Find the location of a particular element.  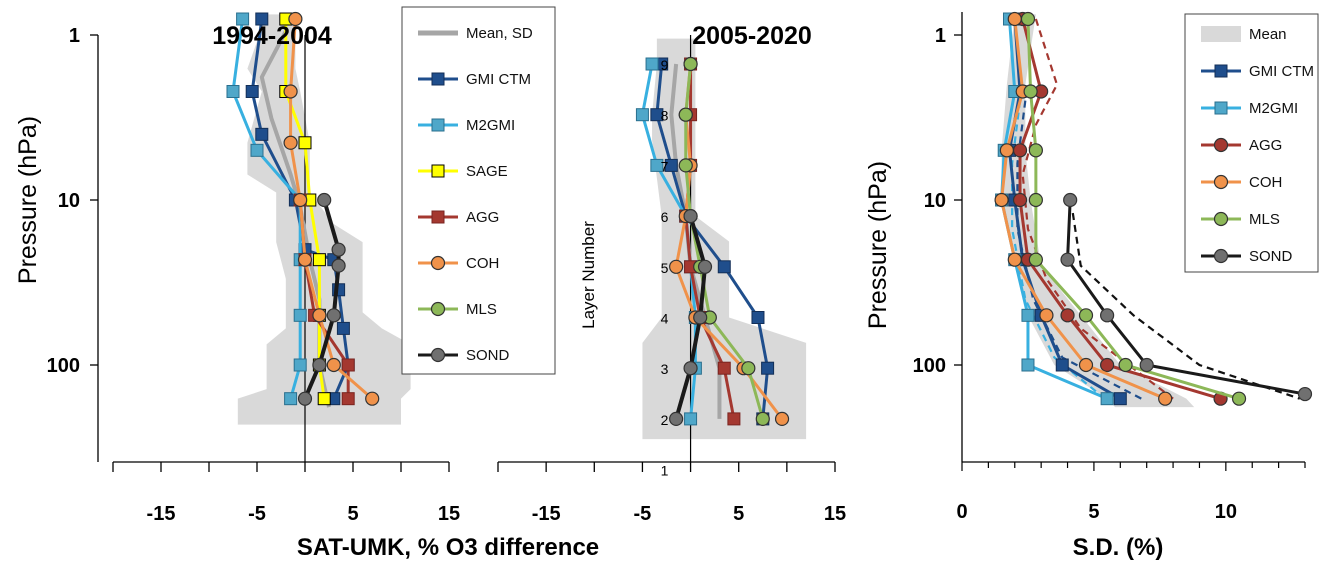

middle-layer-label: 8 is located at coordinates (665, 116).